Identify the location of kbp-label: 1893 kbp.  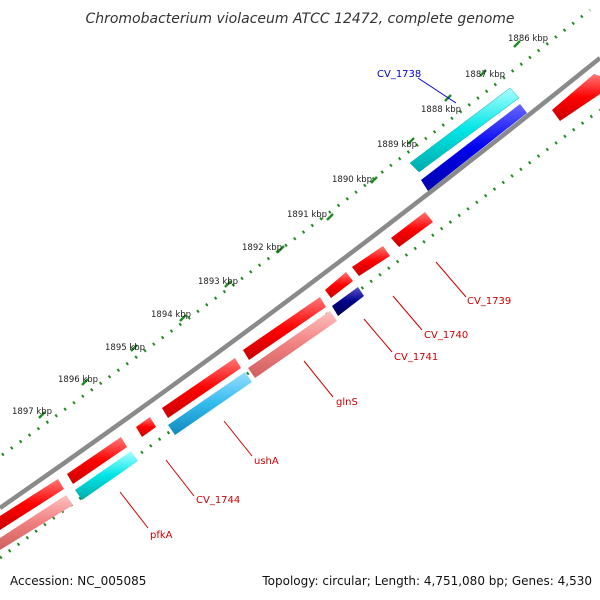
(218, 282).